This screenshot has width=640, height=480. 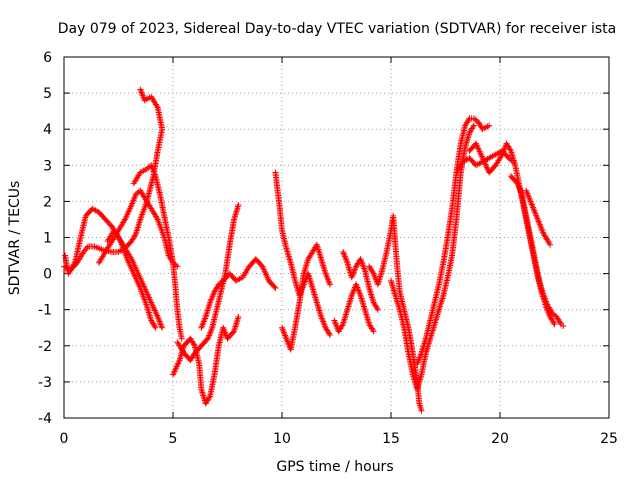 What do you see at coordinates (45, 311) in the screenshot?
I see `y-tick-label: -1` at bounding box center [45, 311].